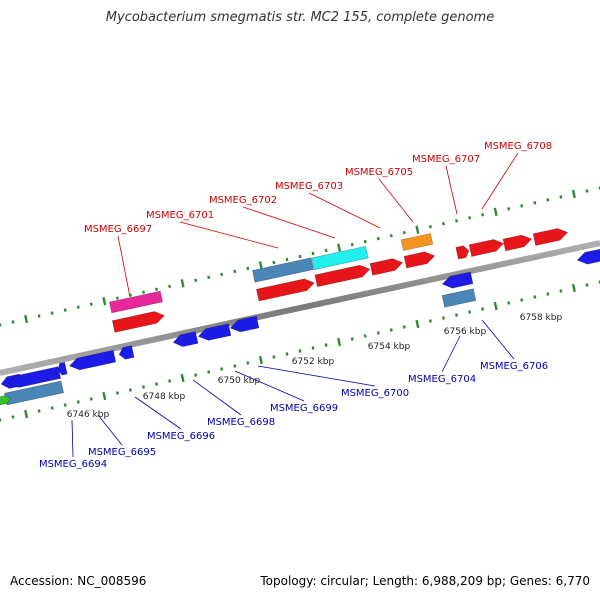 The width and height of the screenshot is (600, 600). What do you see at coordinates (118, 229) in the screenshot?
I see `gene-label: MSMEG_6697` at bounding box center [118, 229].